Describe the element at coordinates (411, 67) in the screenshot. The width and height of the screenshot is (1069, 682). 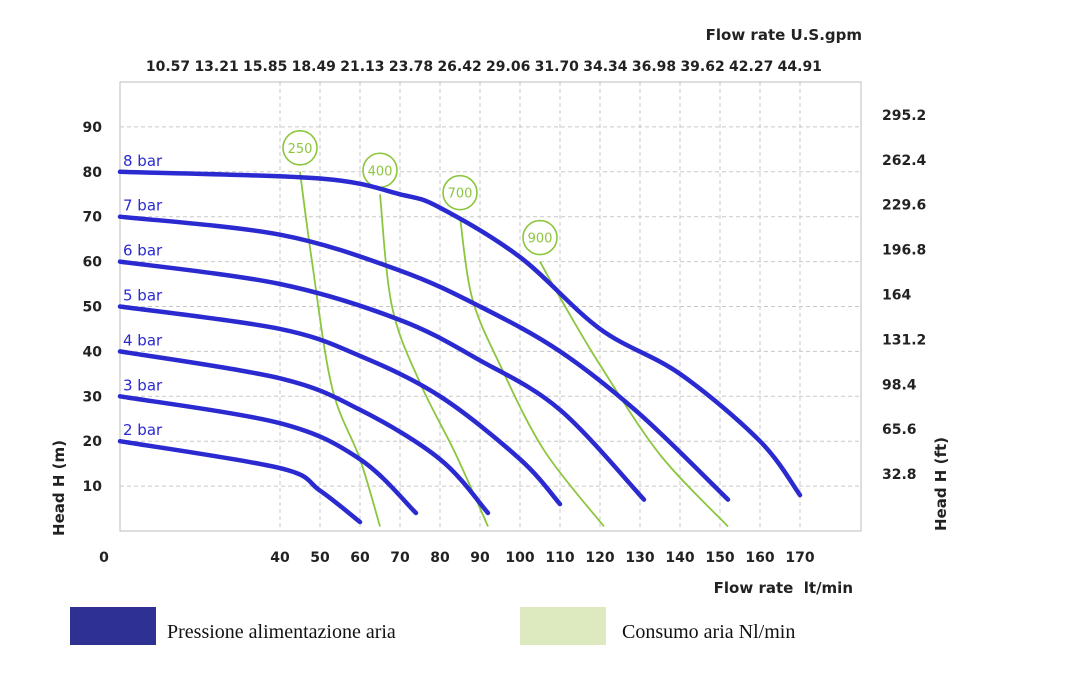
I see `x-top-tick-label: 23.78` at that location.